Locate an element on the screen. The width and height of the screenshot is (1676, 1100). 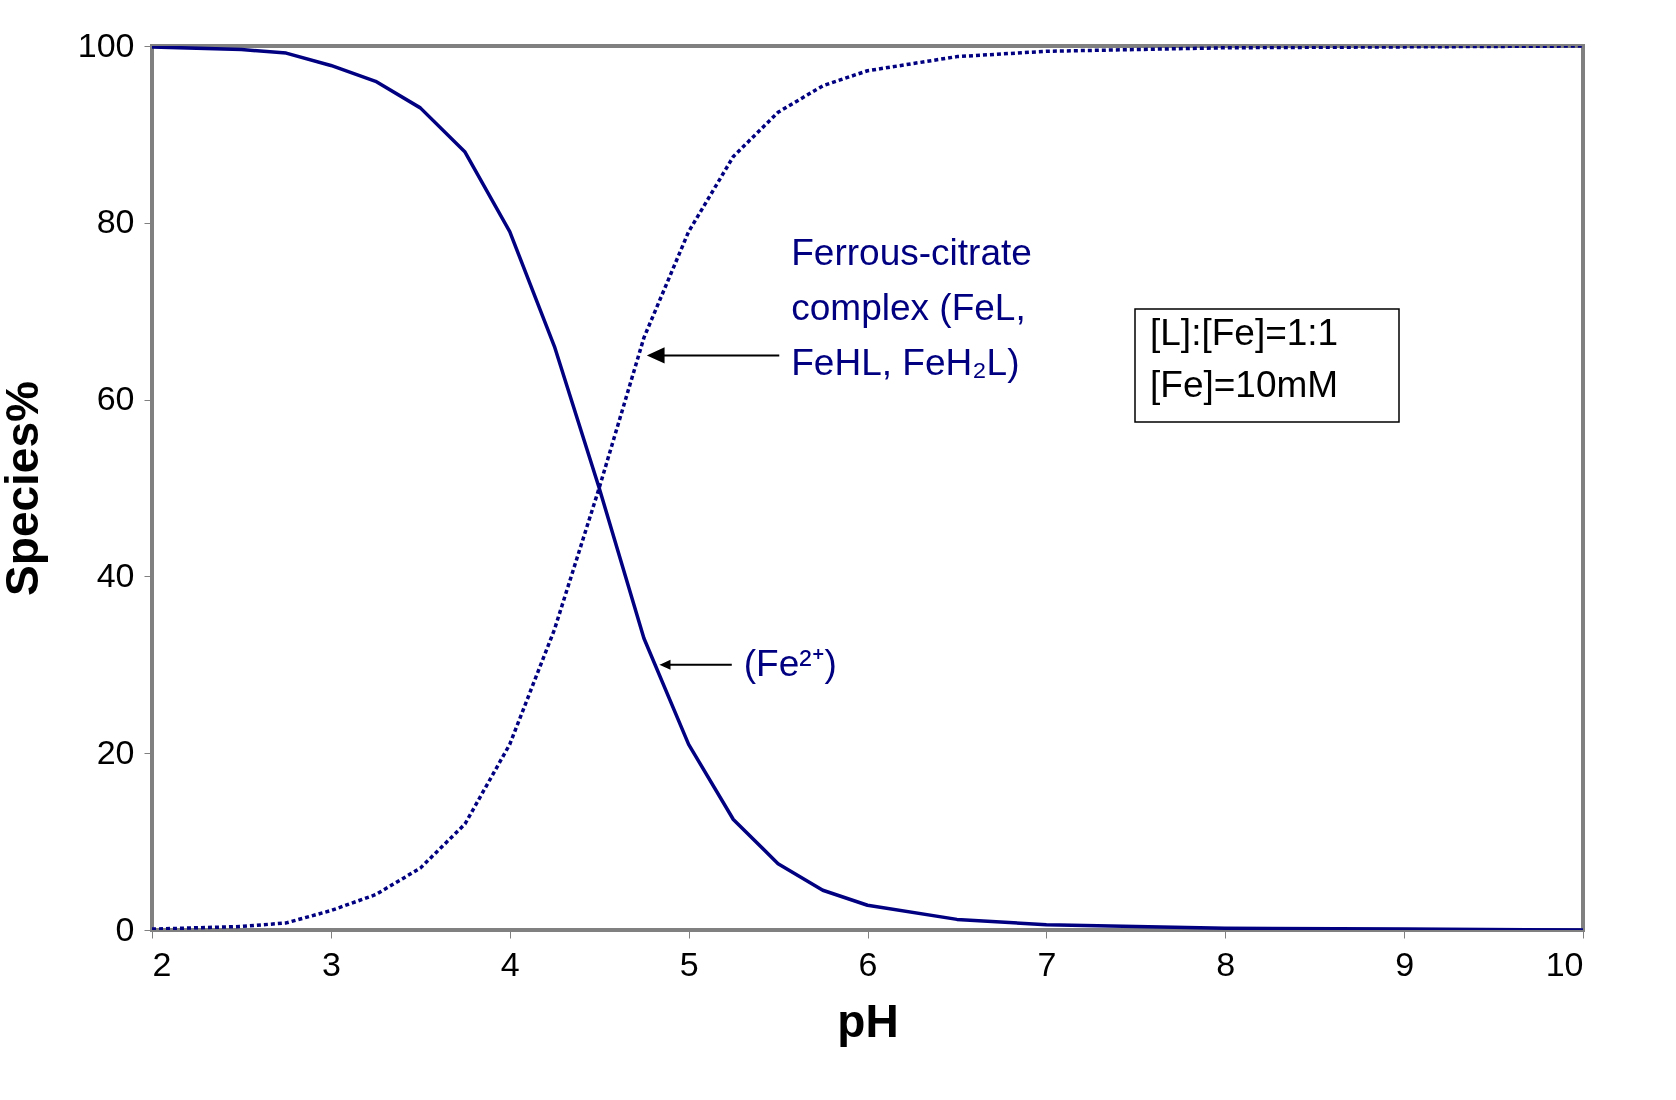
x-tick-label: 5 is located at coordinates (689, 963).